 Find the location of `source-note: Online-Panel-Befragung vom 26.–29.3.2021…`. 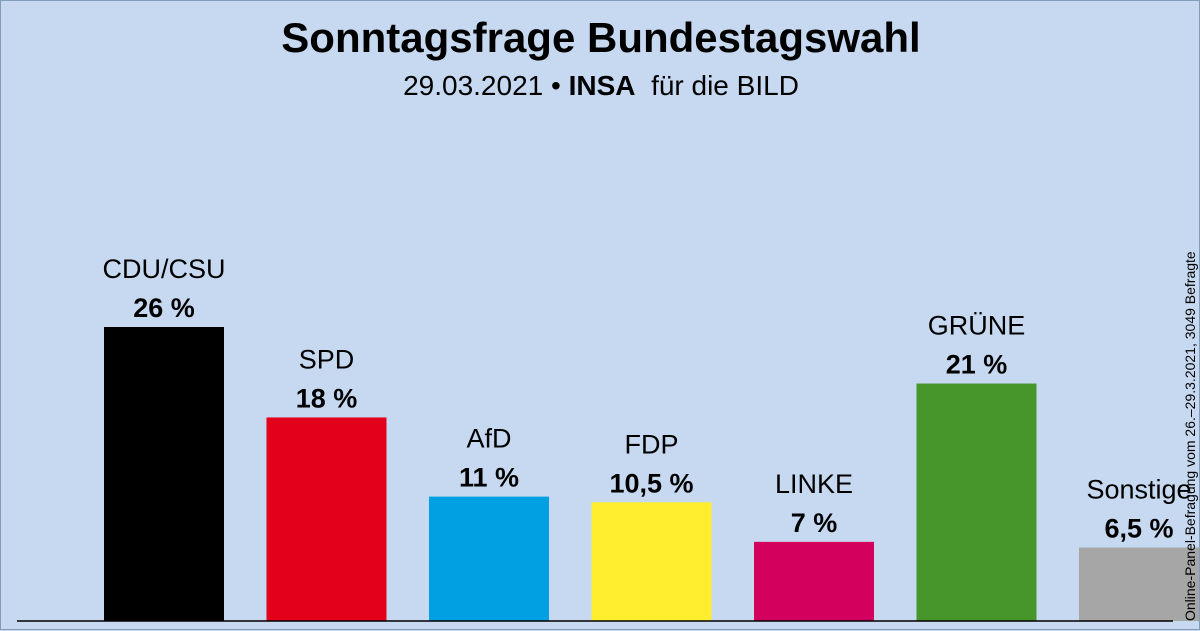

source-note: Online-Panel-Befragung vom 26.–29.3.2021… is located at coordinates (1190, 436).